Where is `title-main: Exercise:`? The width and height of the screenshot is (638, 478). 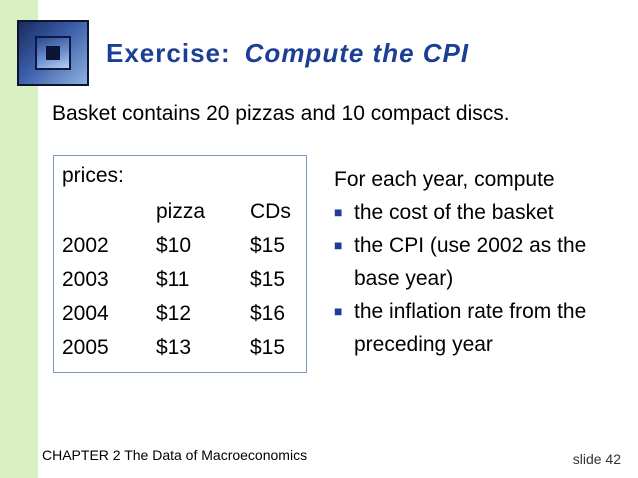 title-main: Exercise: is located at coordinates (168, 53).